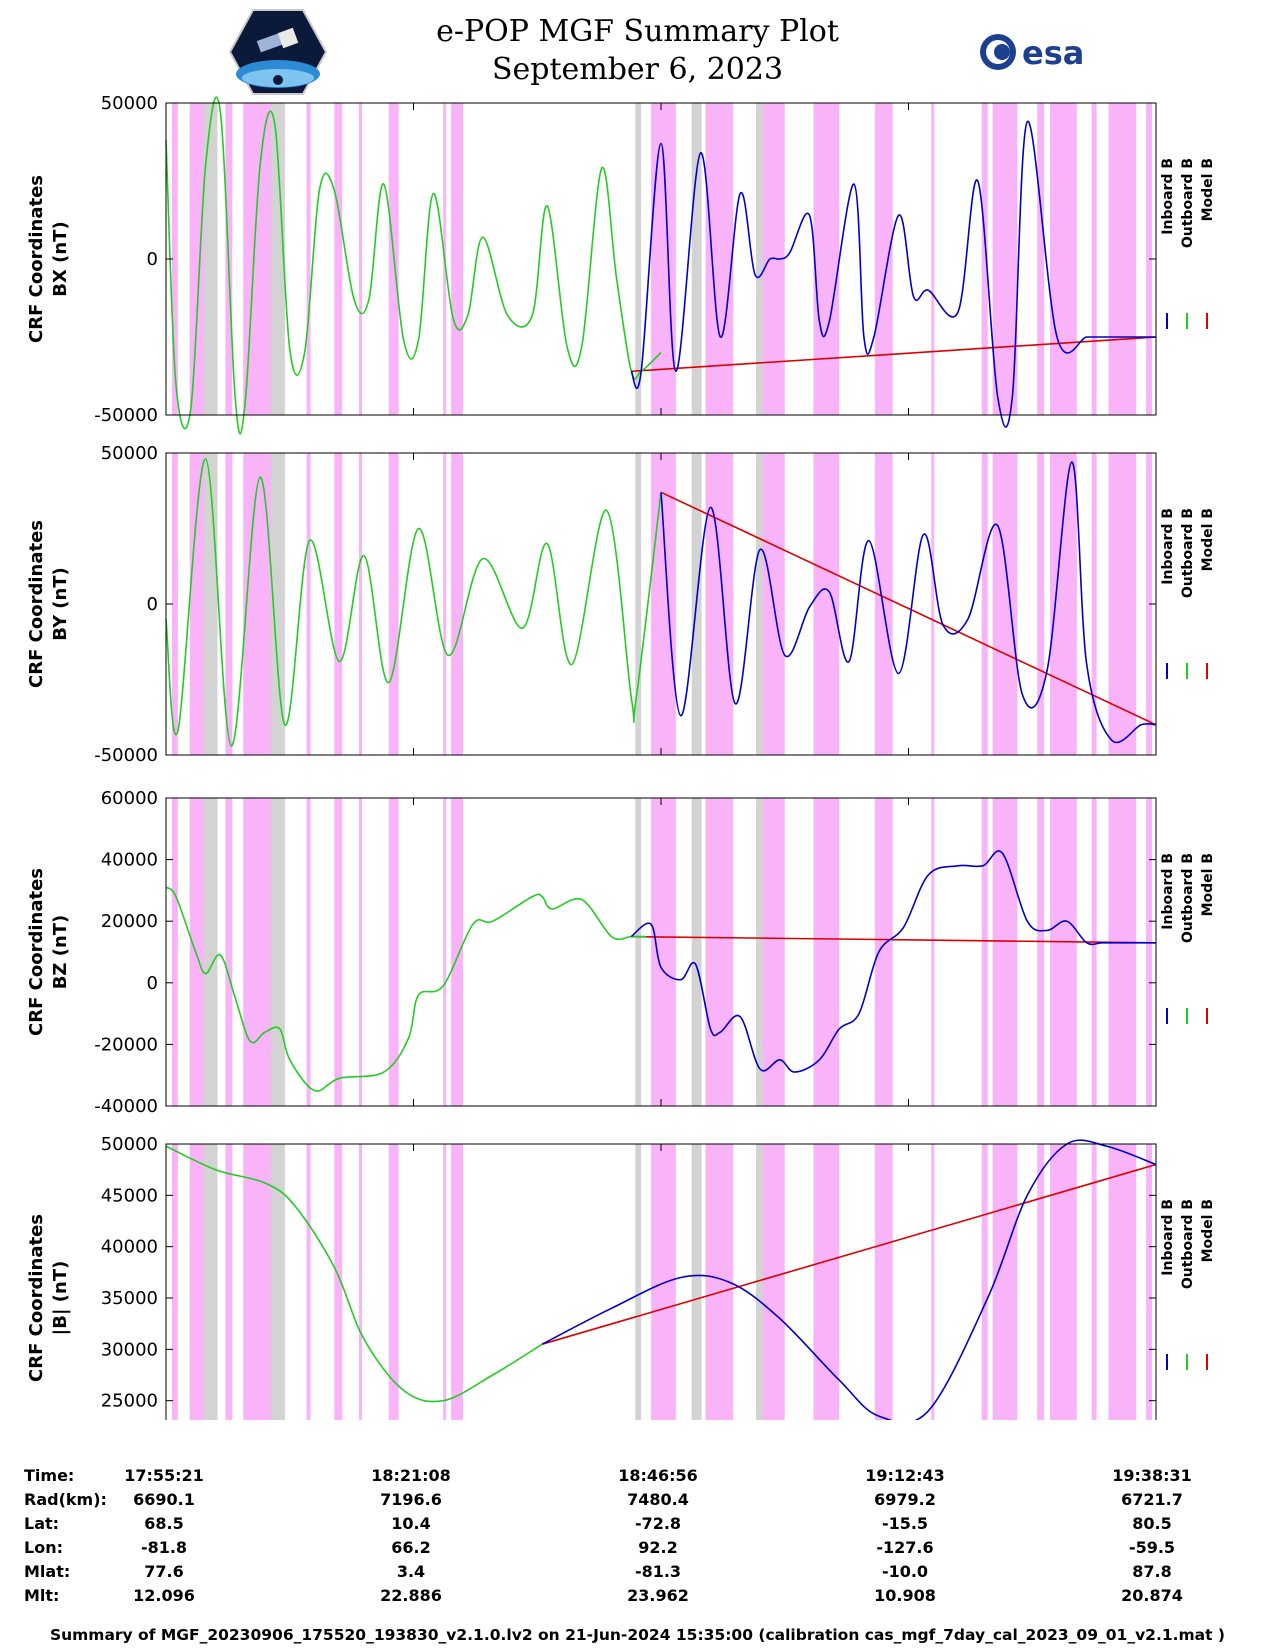 The height and width of the screenshot is (1650, 1275). I want to click on y-tick-label: 35000, so click(129, 1298).